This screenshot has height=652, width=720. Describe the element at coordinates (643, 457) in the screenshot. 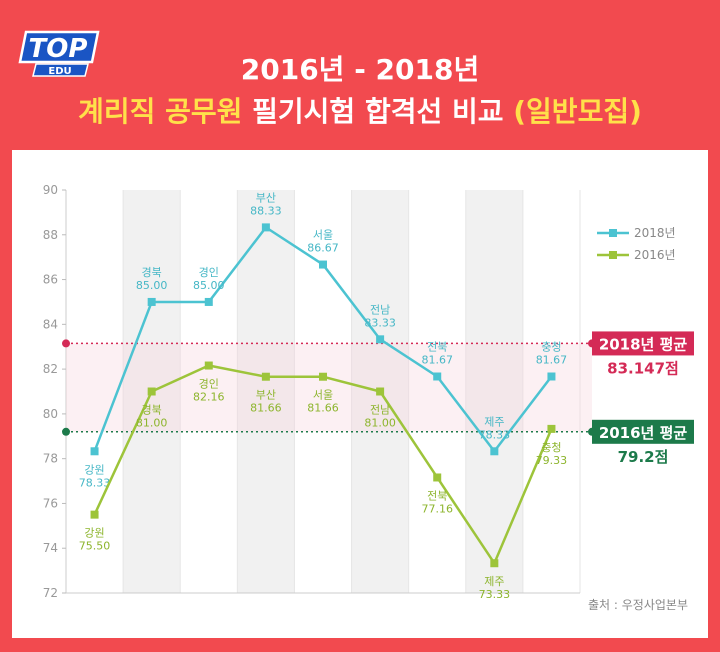

I see `average-label-value: 79.2점` at that location.